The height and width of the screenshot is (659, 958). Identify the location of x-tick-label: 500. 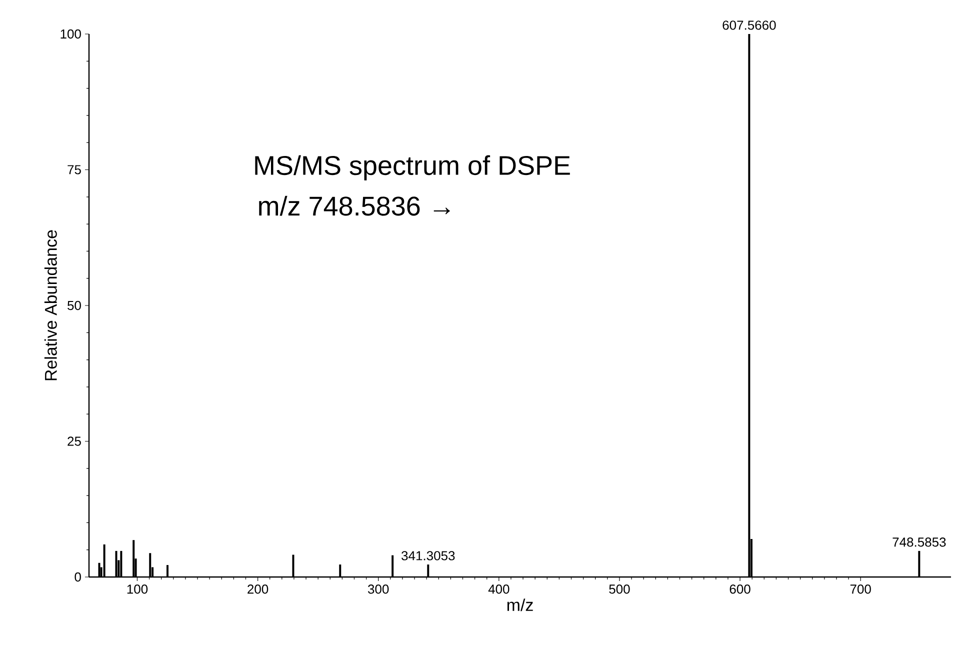
(619, 589).